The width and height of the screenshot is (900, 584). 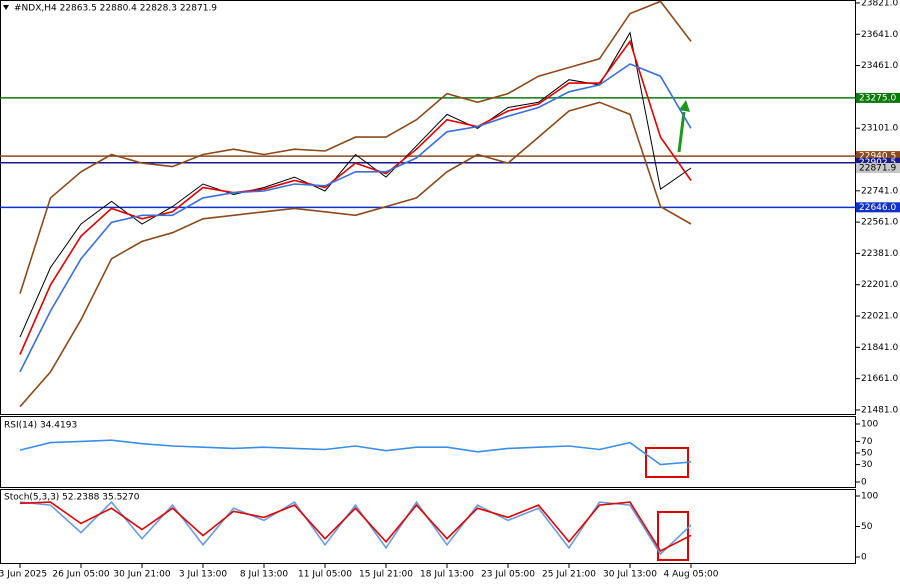 What do you see at coordinates (115, 9) in the screenshot?
I see `chart-title: #NDX,H4 22863.5 22880.4 22828.3 22871.9` at bounding box center [115, 9].